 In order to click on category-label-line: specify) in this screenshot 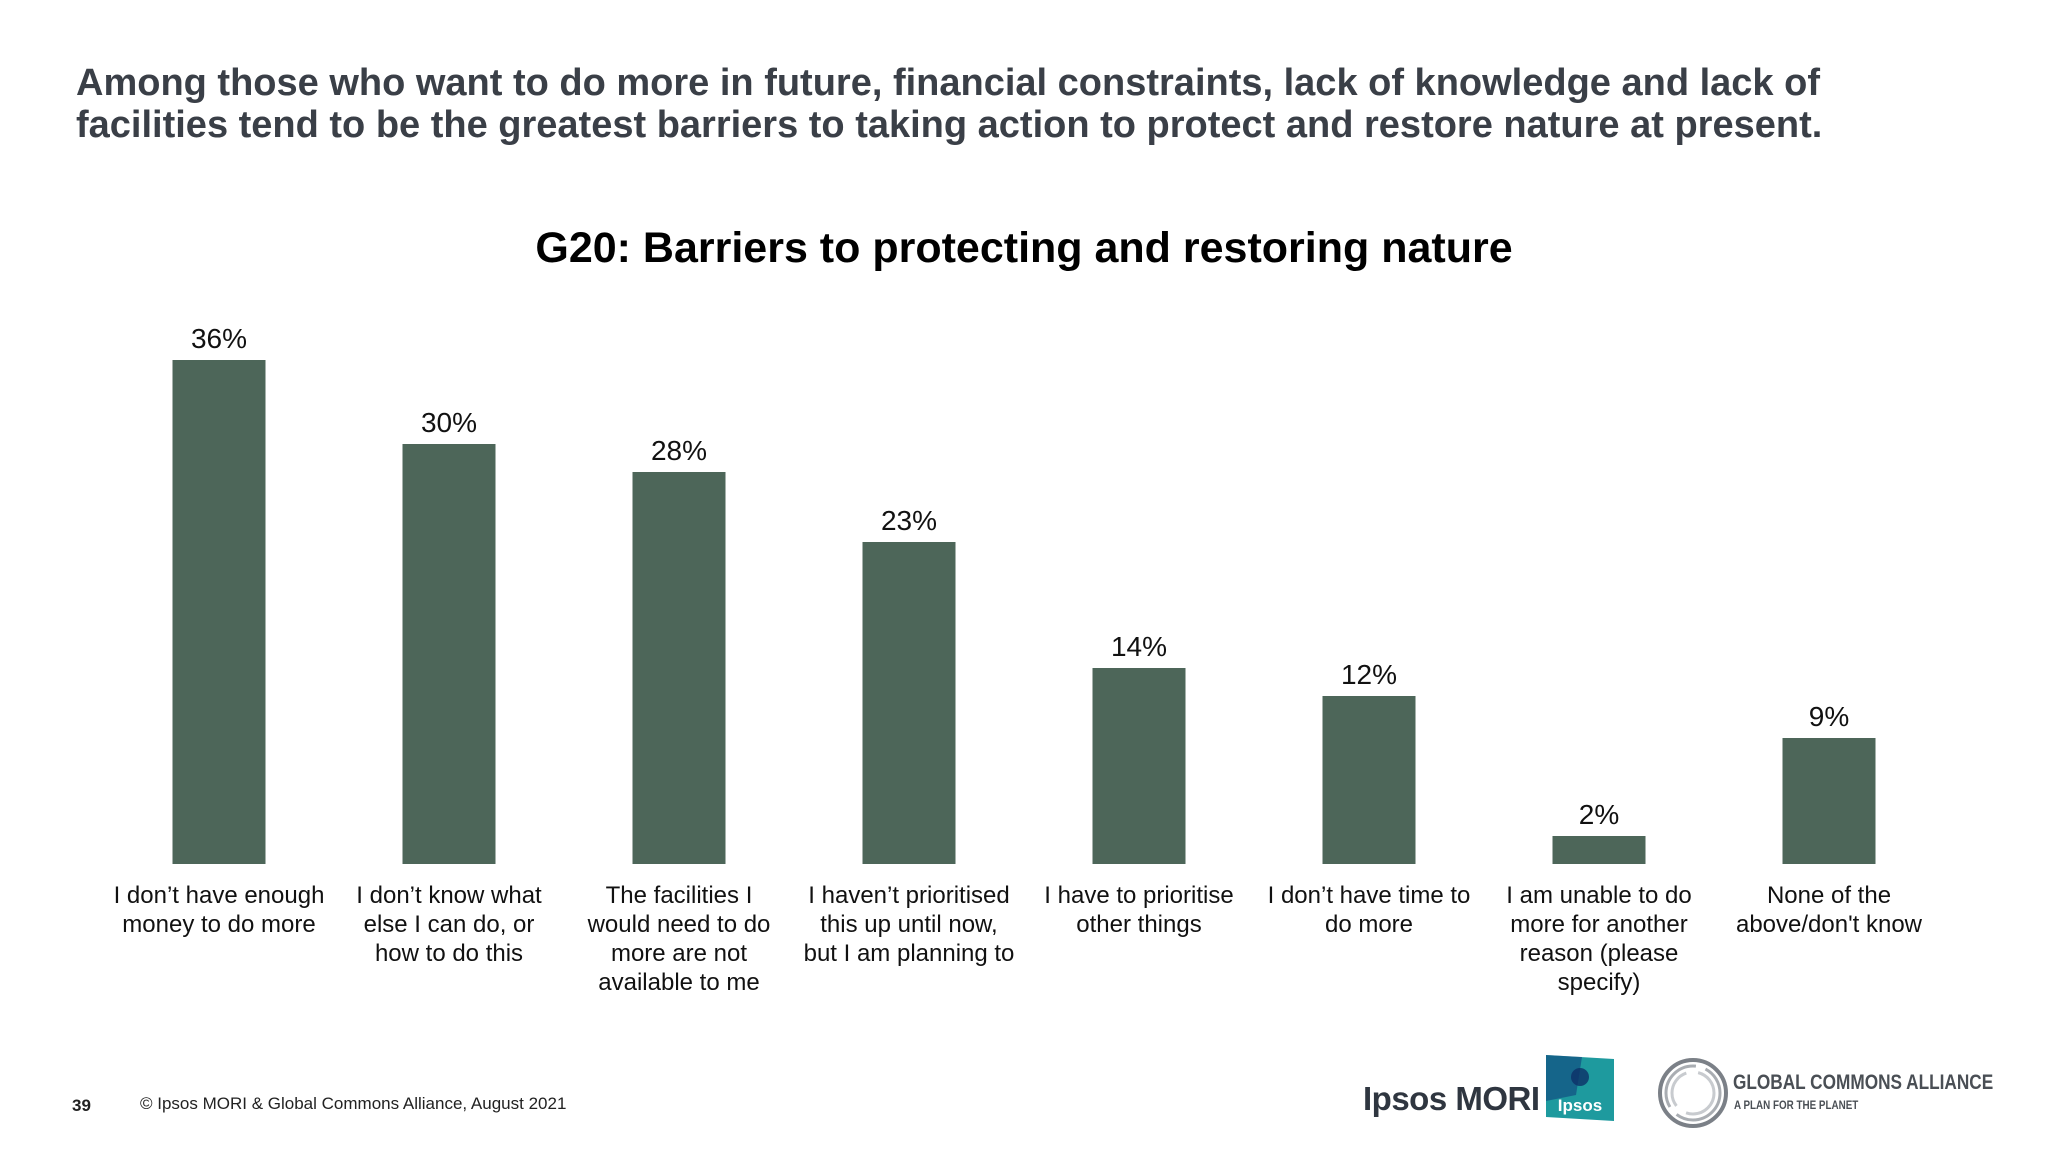, I will do `click(1599, 982)`.